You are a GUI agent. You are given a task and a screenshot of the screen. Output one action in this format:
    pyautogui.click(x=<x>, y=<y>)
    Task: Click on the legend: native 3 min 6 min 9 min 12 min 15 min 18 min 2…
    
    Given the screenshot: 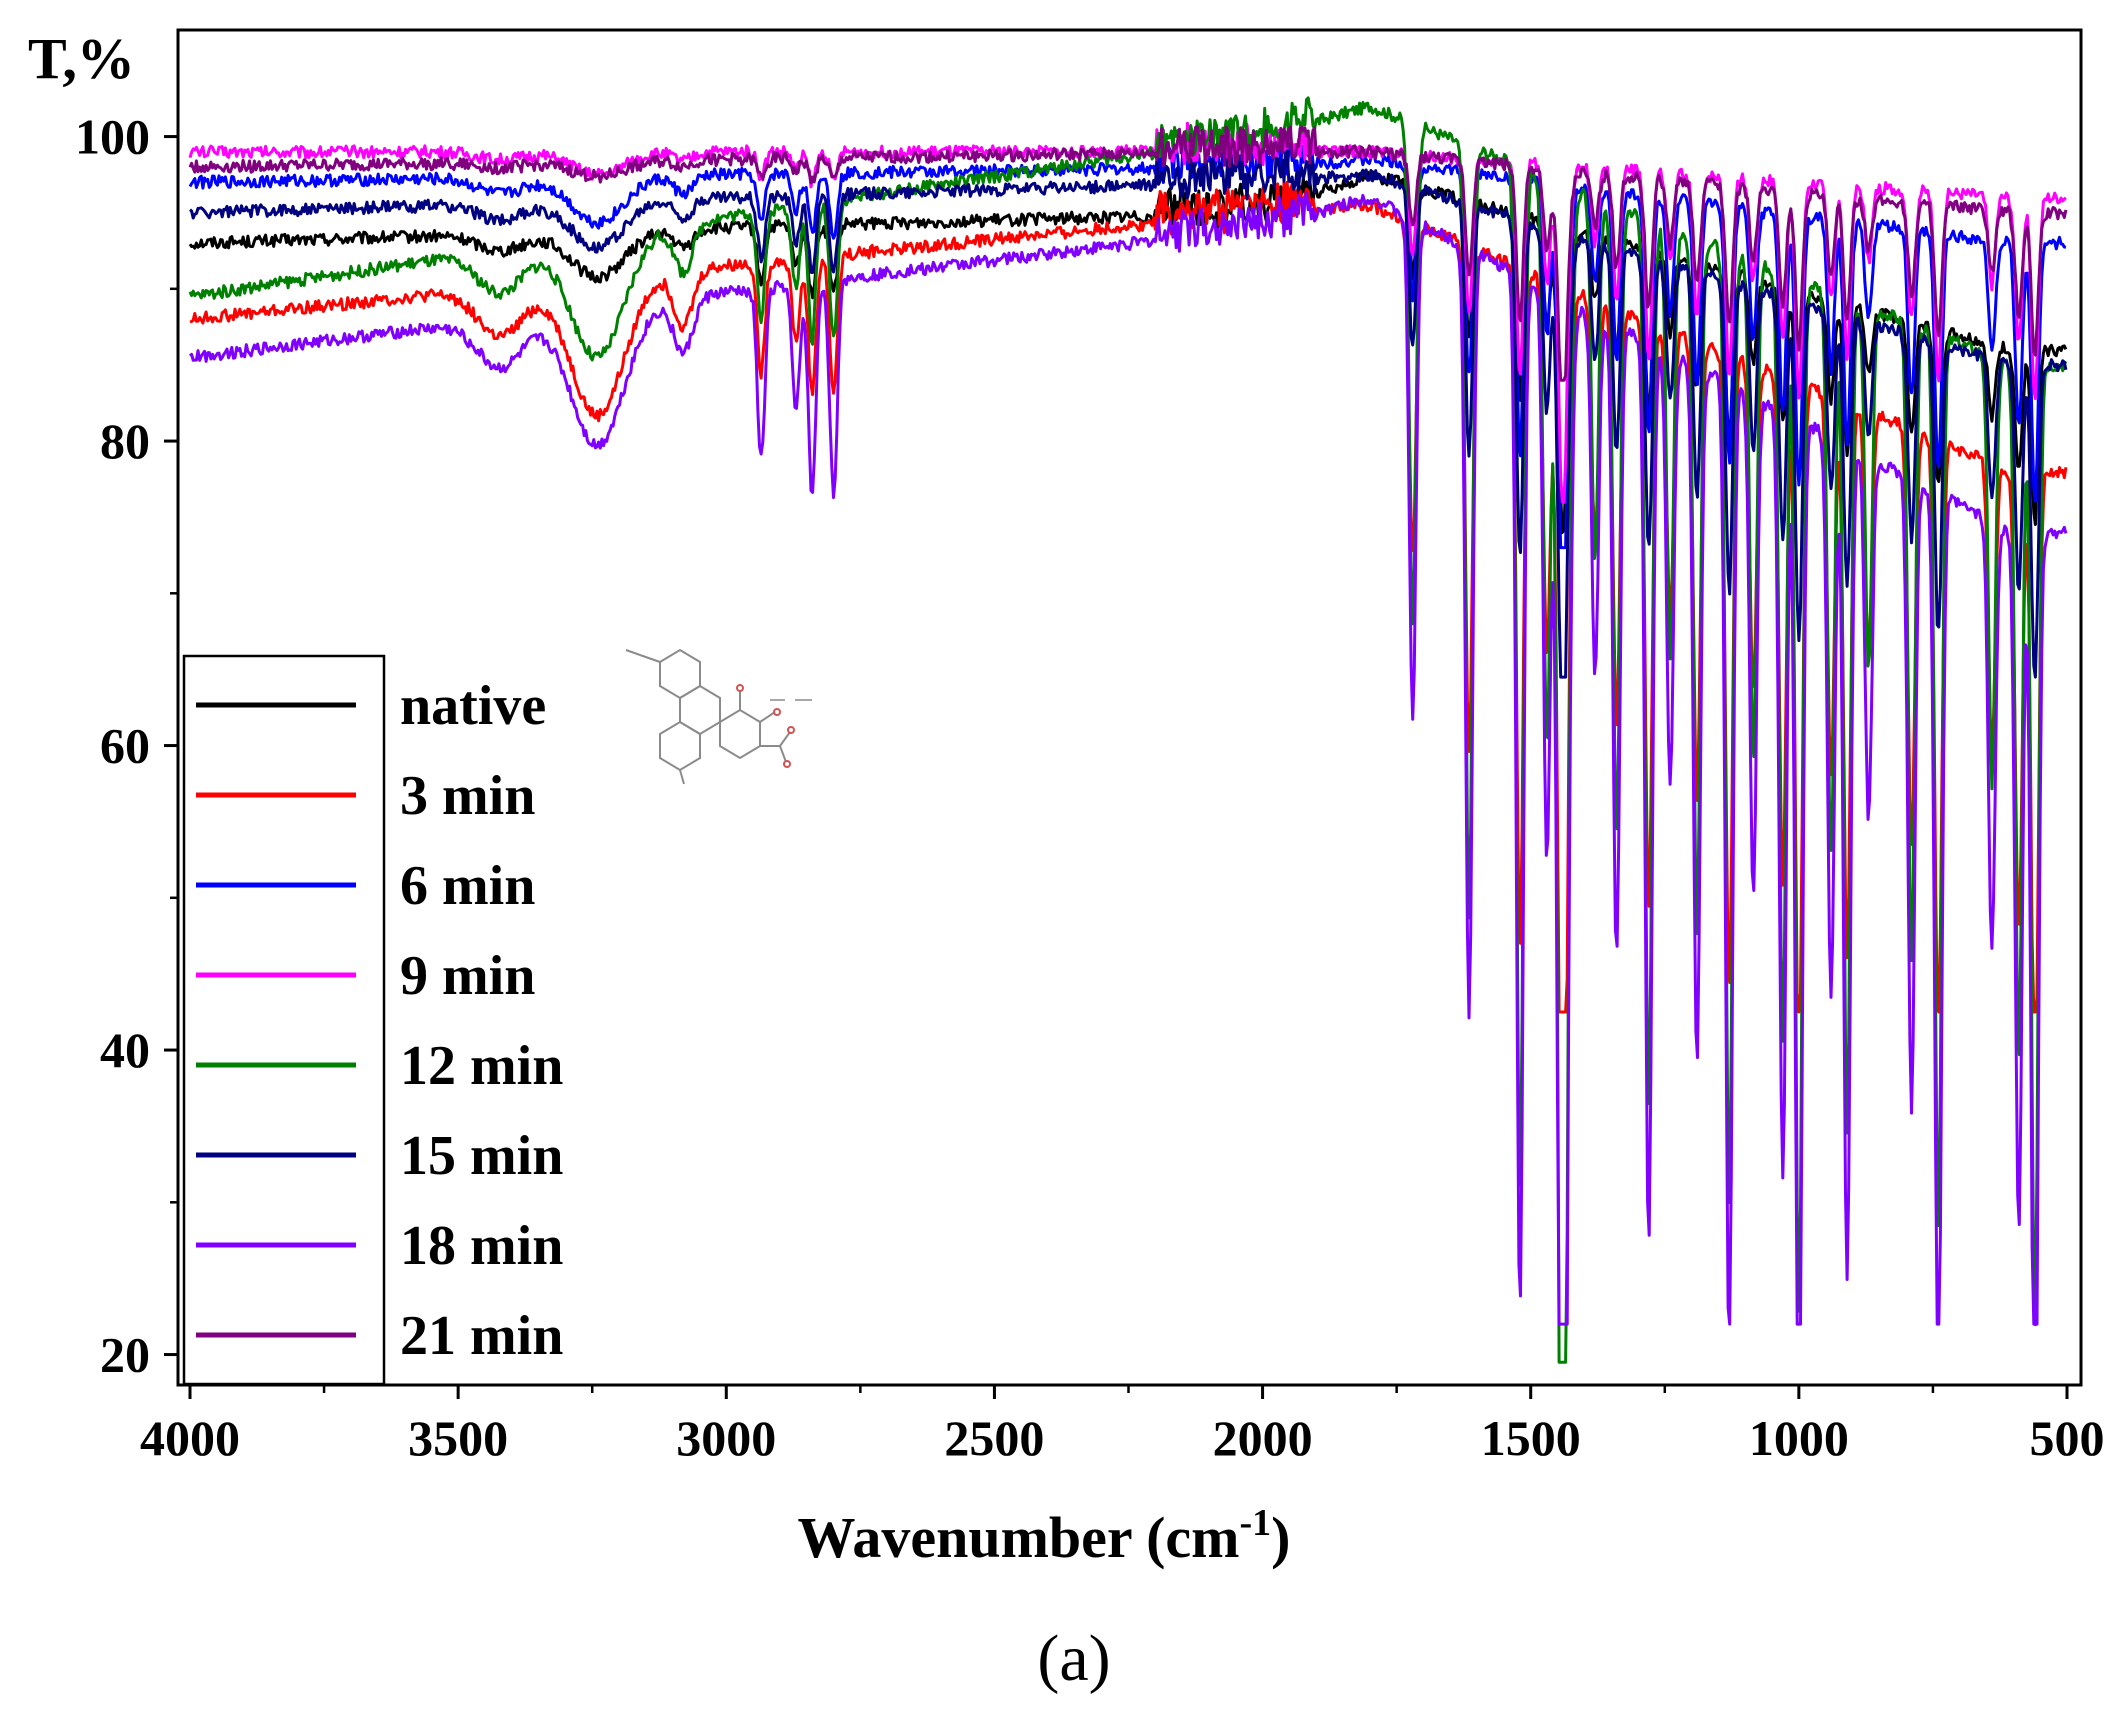 What is the action you would take?
    pyautogui.click(x=372, y=1020)
    